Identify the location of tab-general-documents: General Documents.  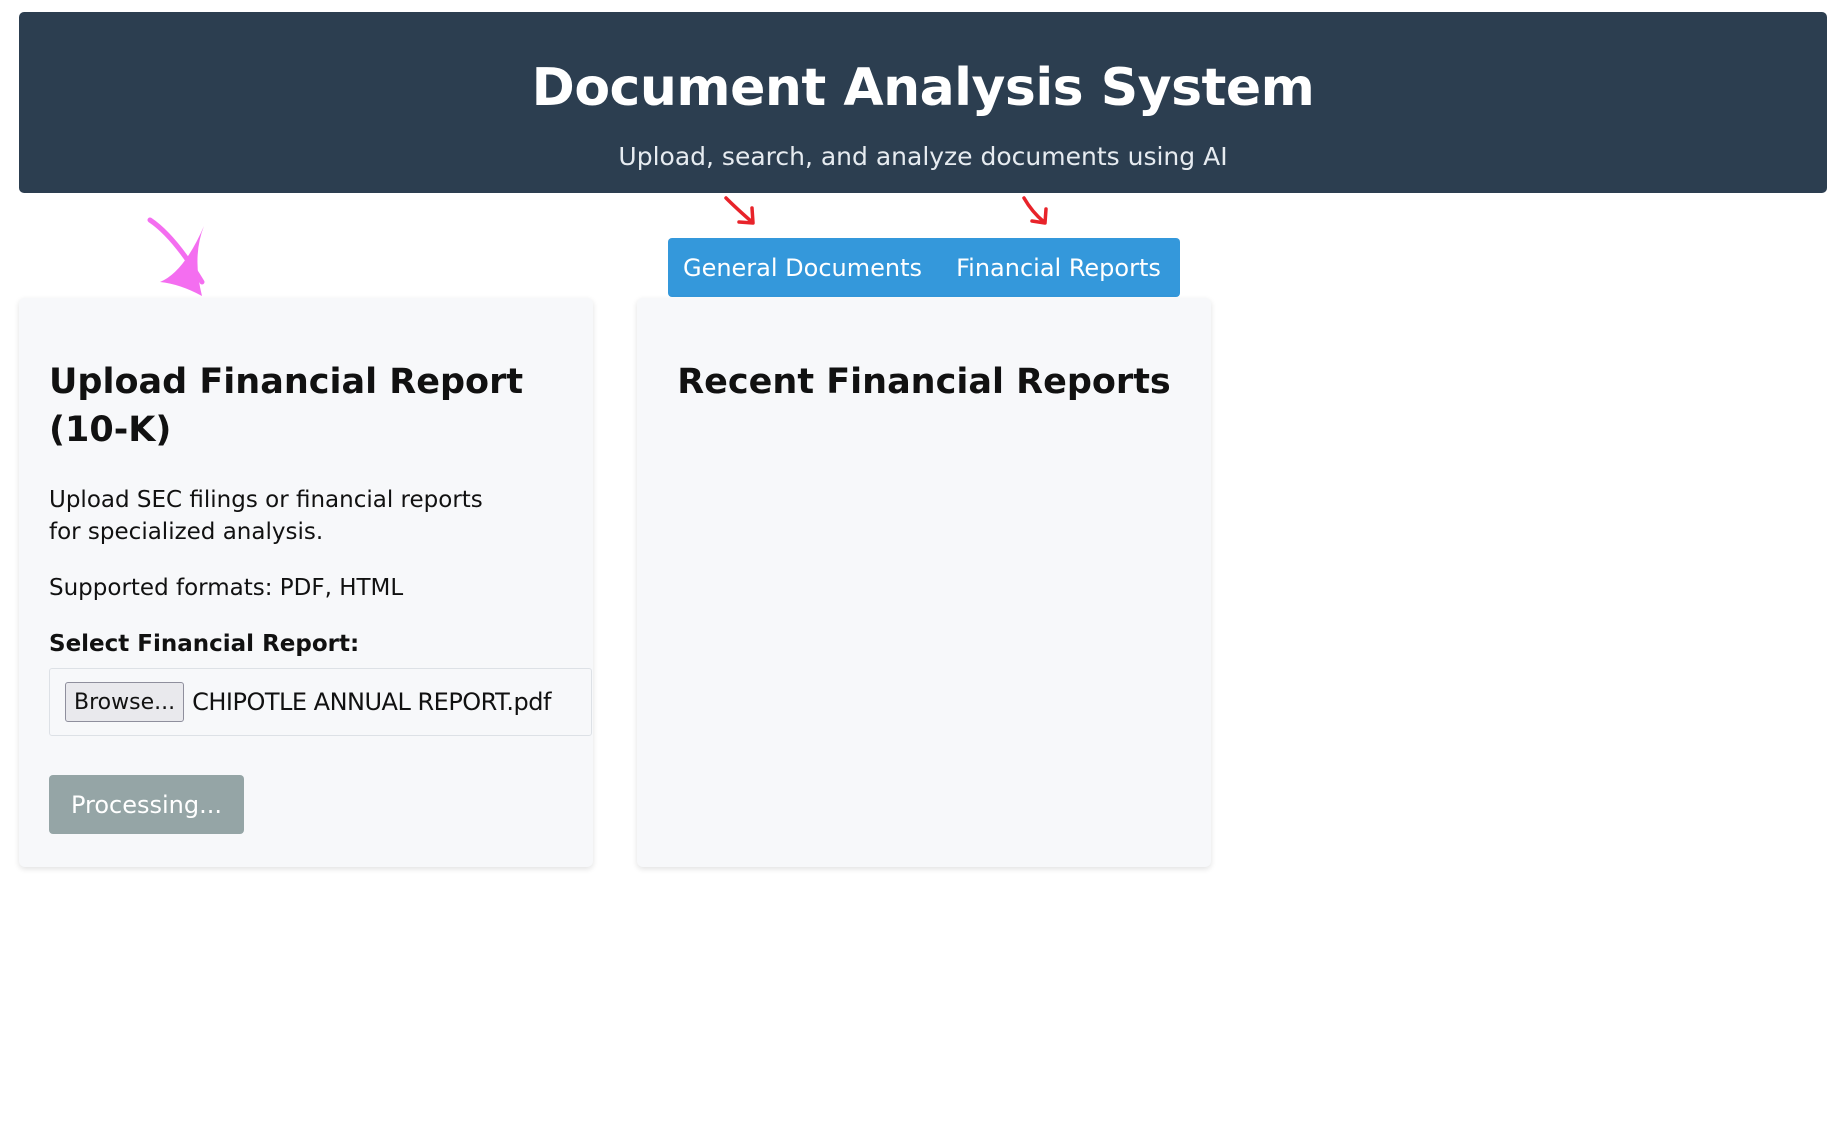
(802, 267).